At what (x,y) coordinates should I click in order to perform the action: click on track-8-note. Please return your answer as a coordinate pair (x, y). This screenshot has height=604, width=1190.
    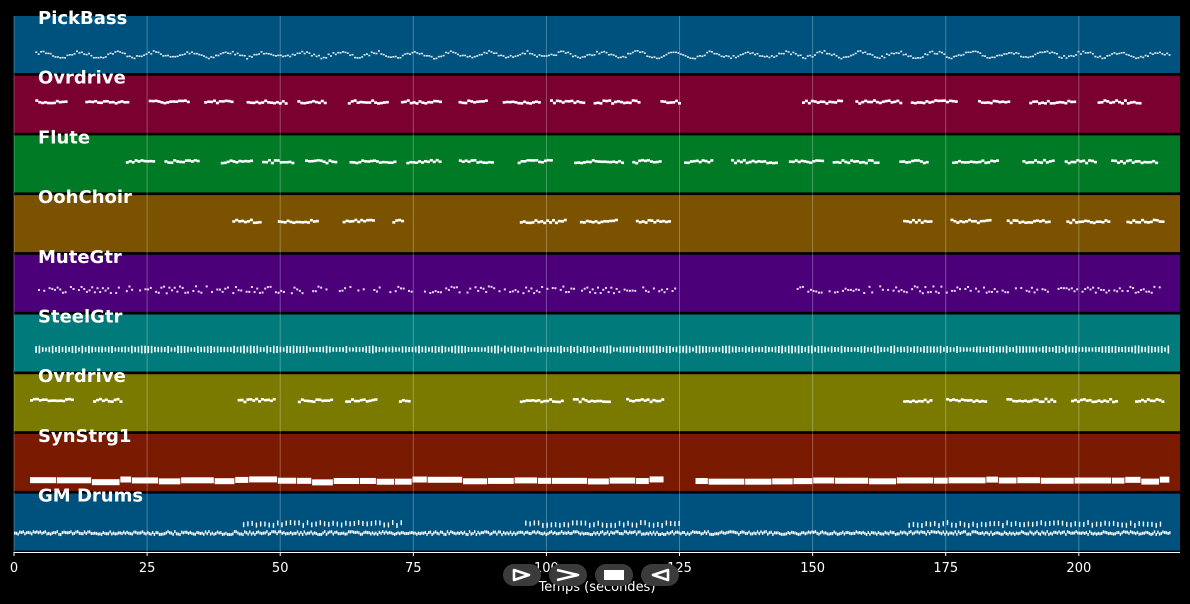
    Looking at the image, I should click on (42, 480).